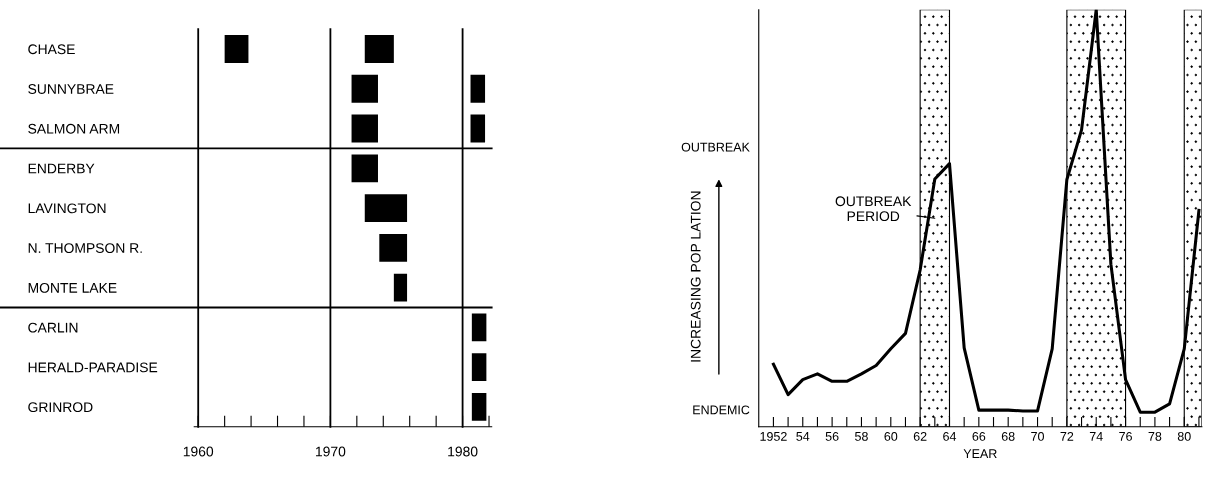 This screenshot has width=1214, height=485. I want to click on x-tick-label: 54, so click(803, 436).